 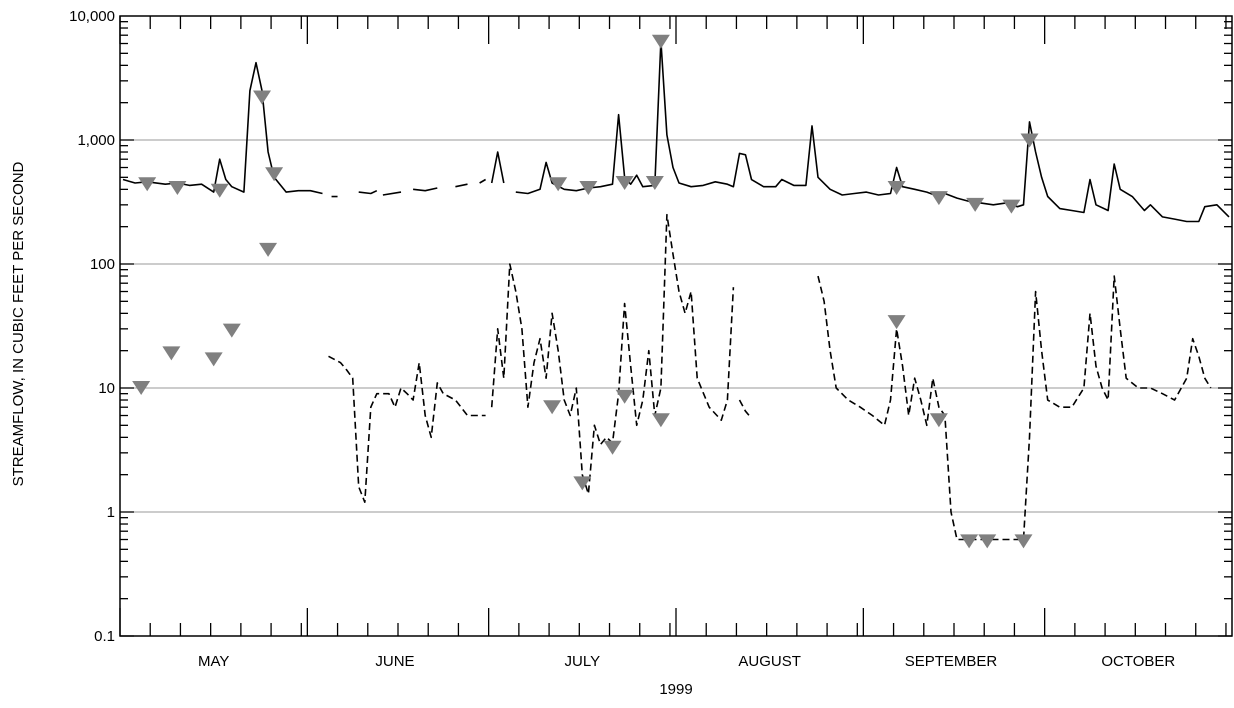 What do you see at coordinates (769, 661) in the screenshot?
I see `x-month-label: AUGUST` at bounding box center [769, 661].